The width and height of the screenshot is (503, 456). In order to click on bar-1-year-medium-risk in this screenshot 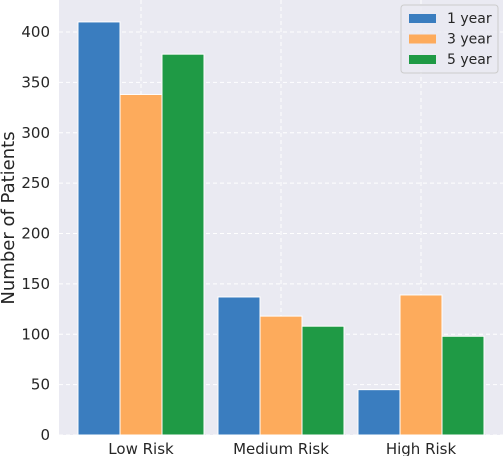, I will do `click(239, 366)`.